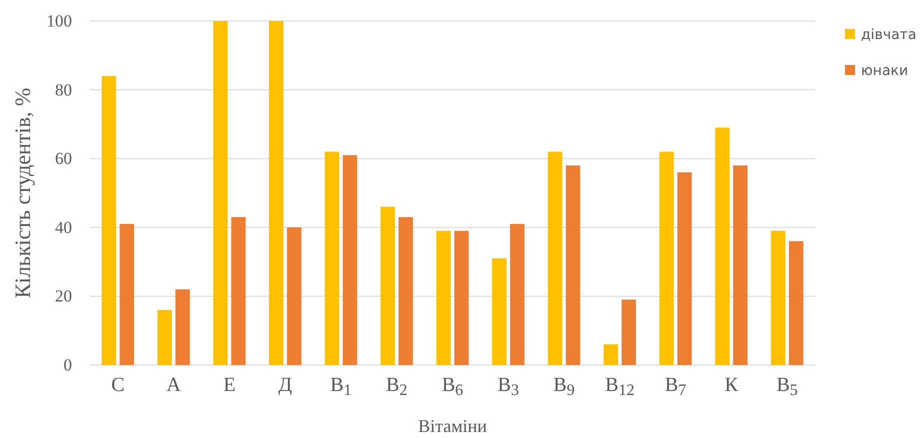 The height and width of the screenshot is (438, 920). What do you see at coordinates (229, 385) in the screenshot?
I see `x-tick-label: Е` at bounding box center [229, 385].